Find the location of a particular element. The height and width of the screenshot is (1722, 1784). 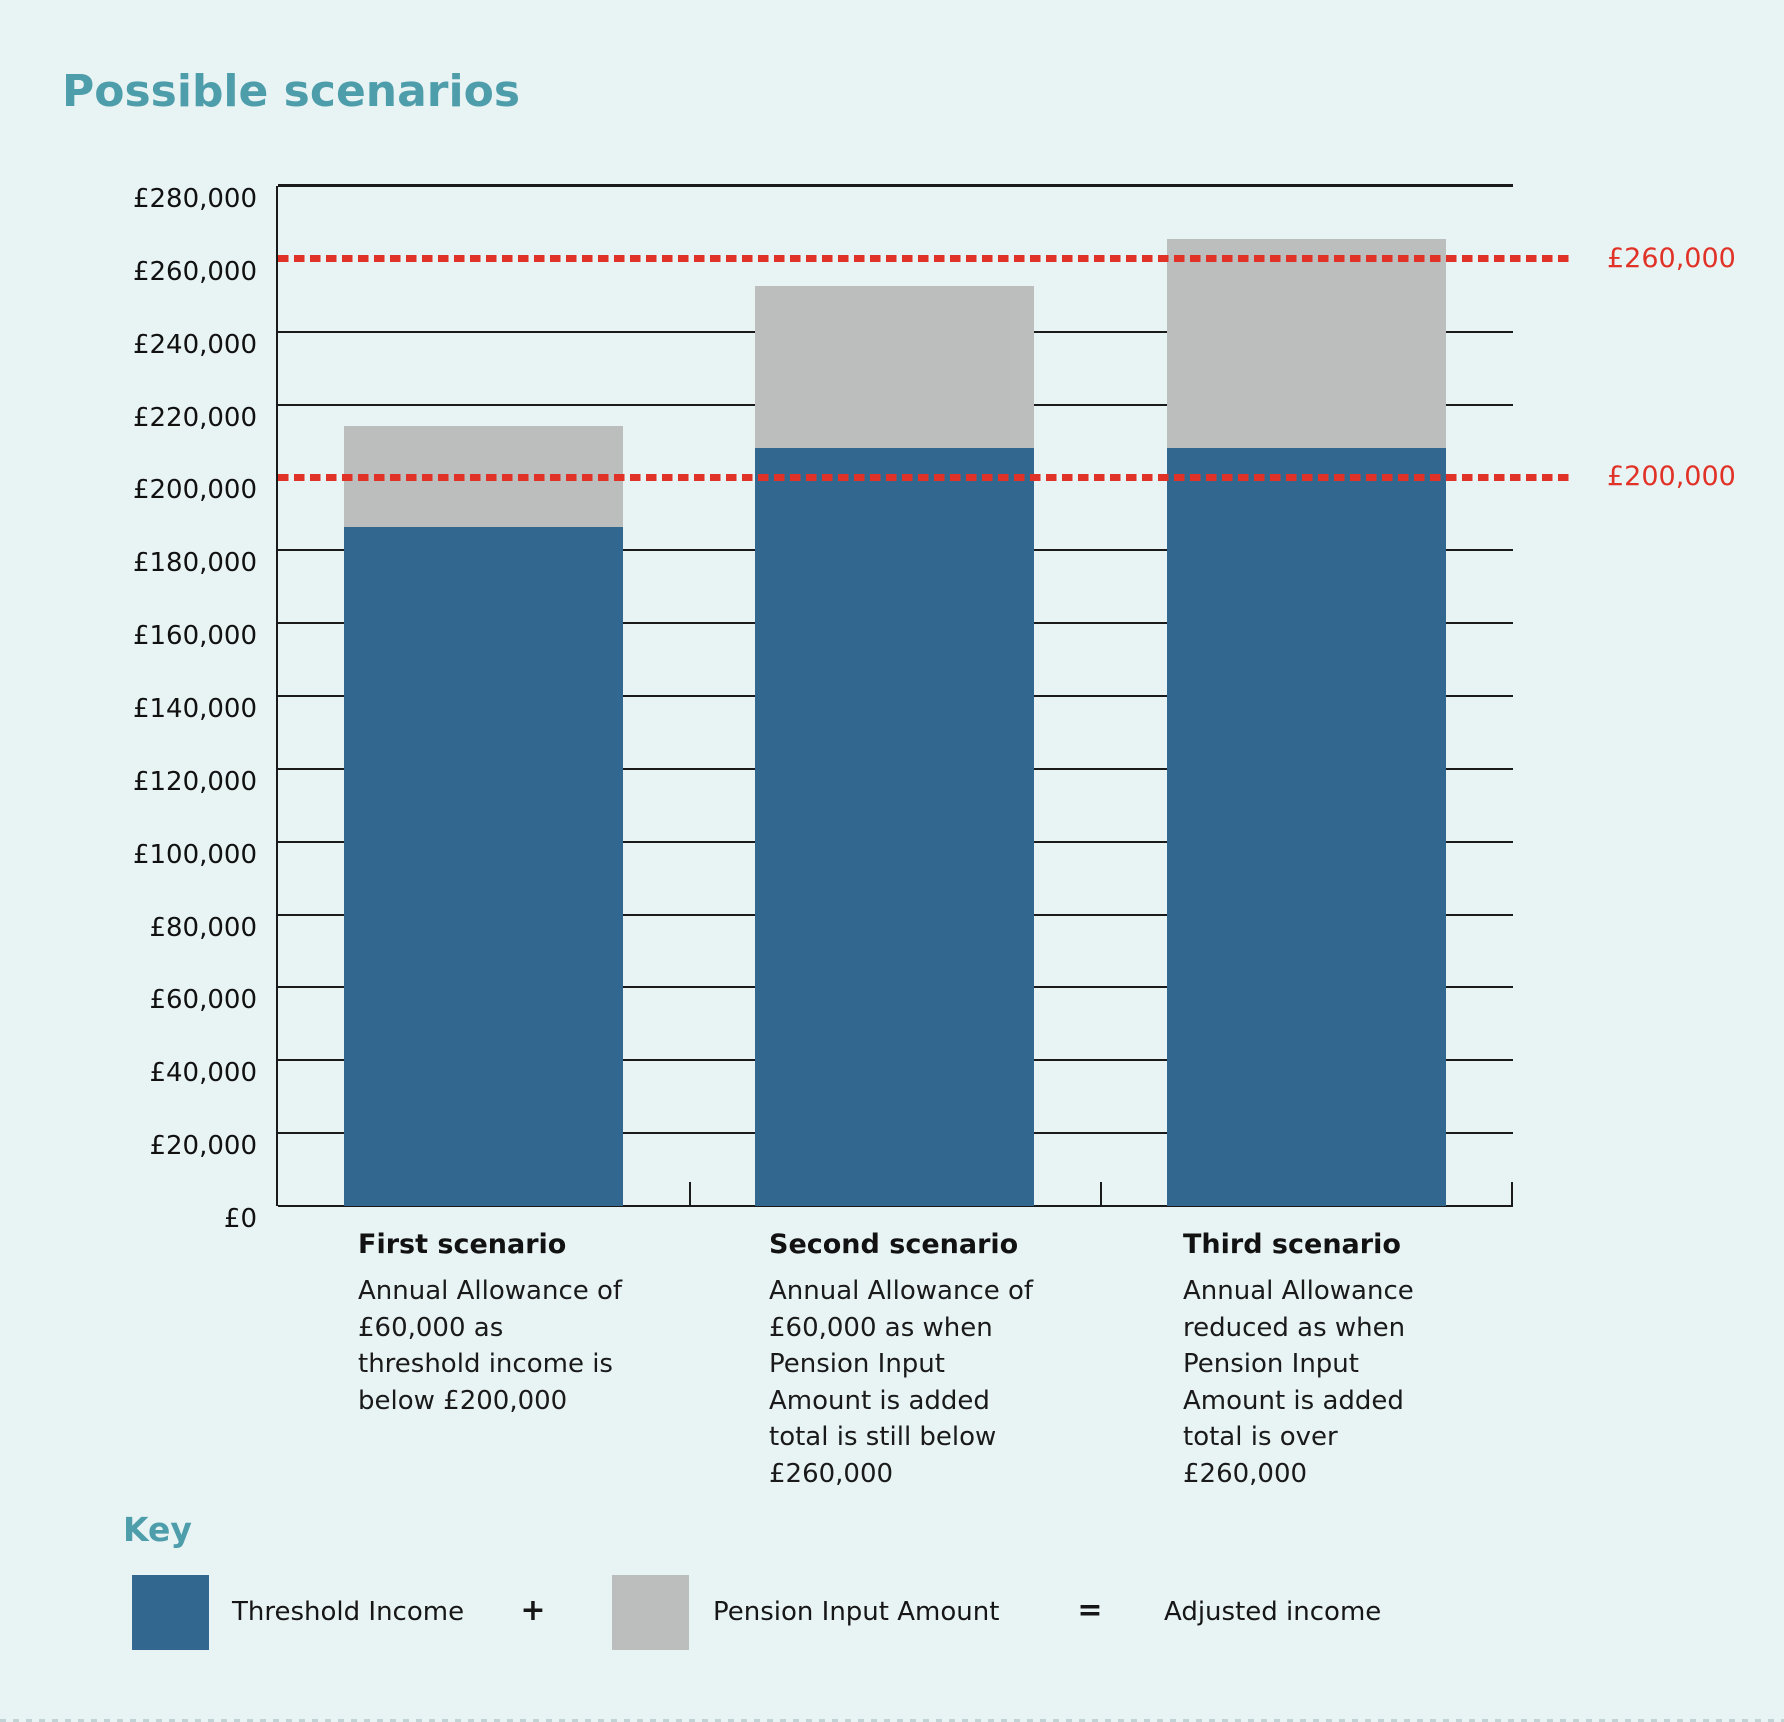

key-label-threshold-income: Threshold Income is located at coordinates (348, 1612).